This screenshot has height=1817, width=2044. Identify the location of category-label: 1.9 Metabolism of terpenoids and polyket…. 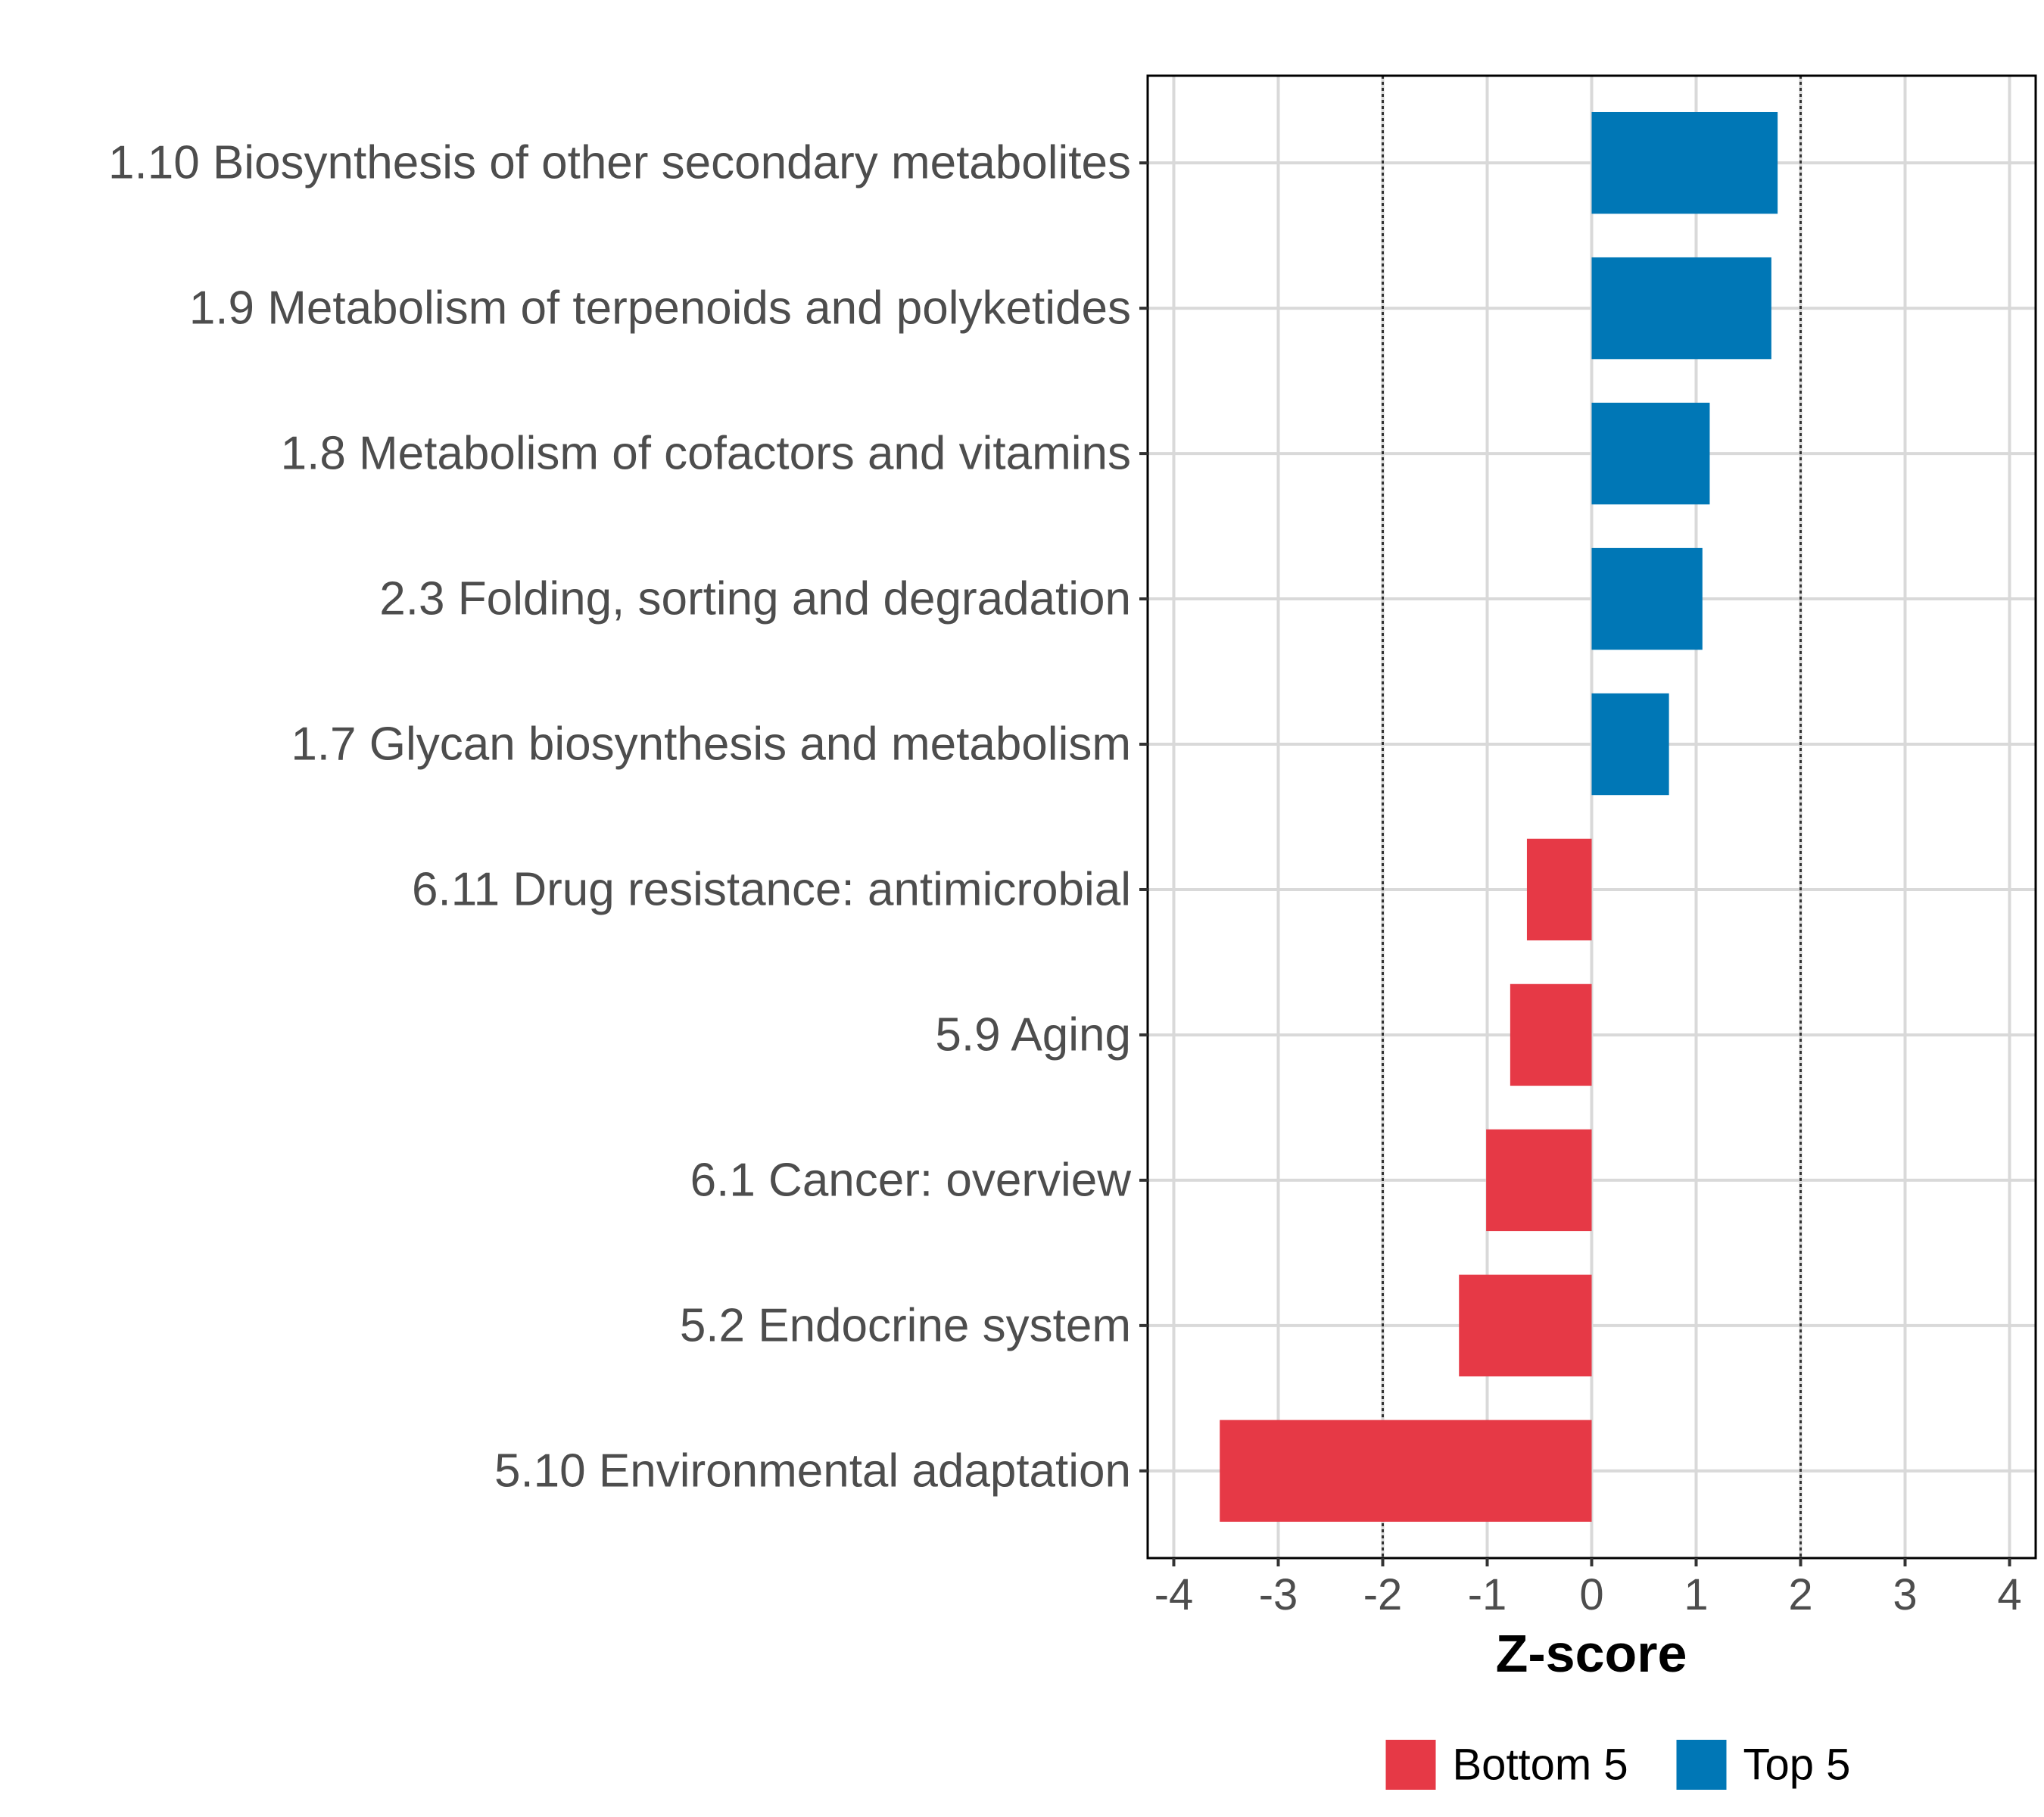
(660, 308).